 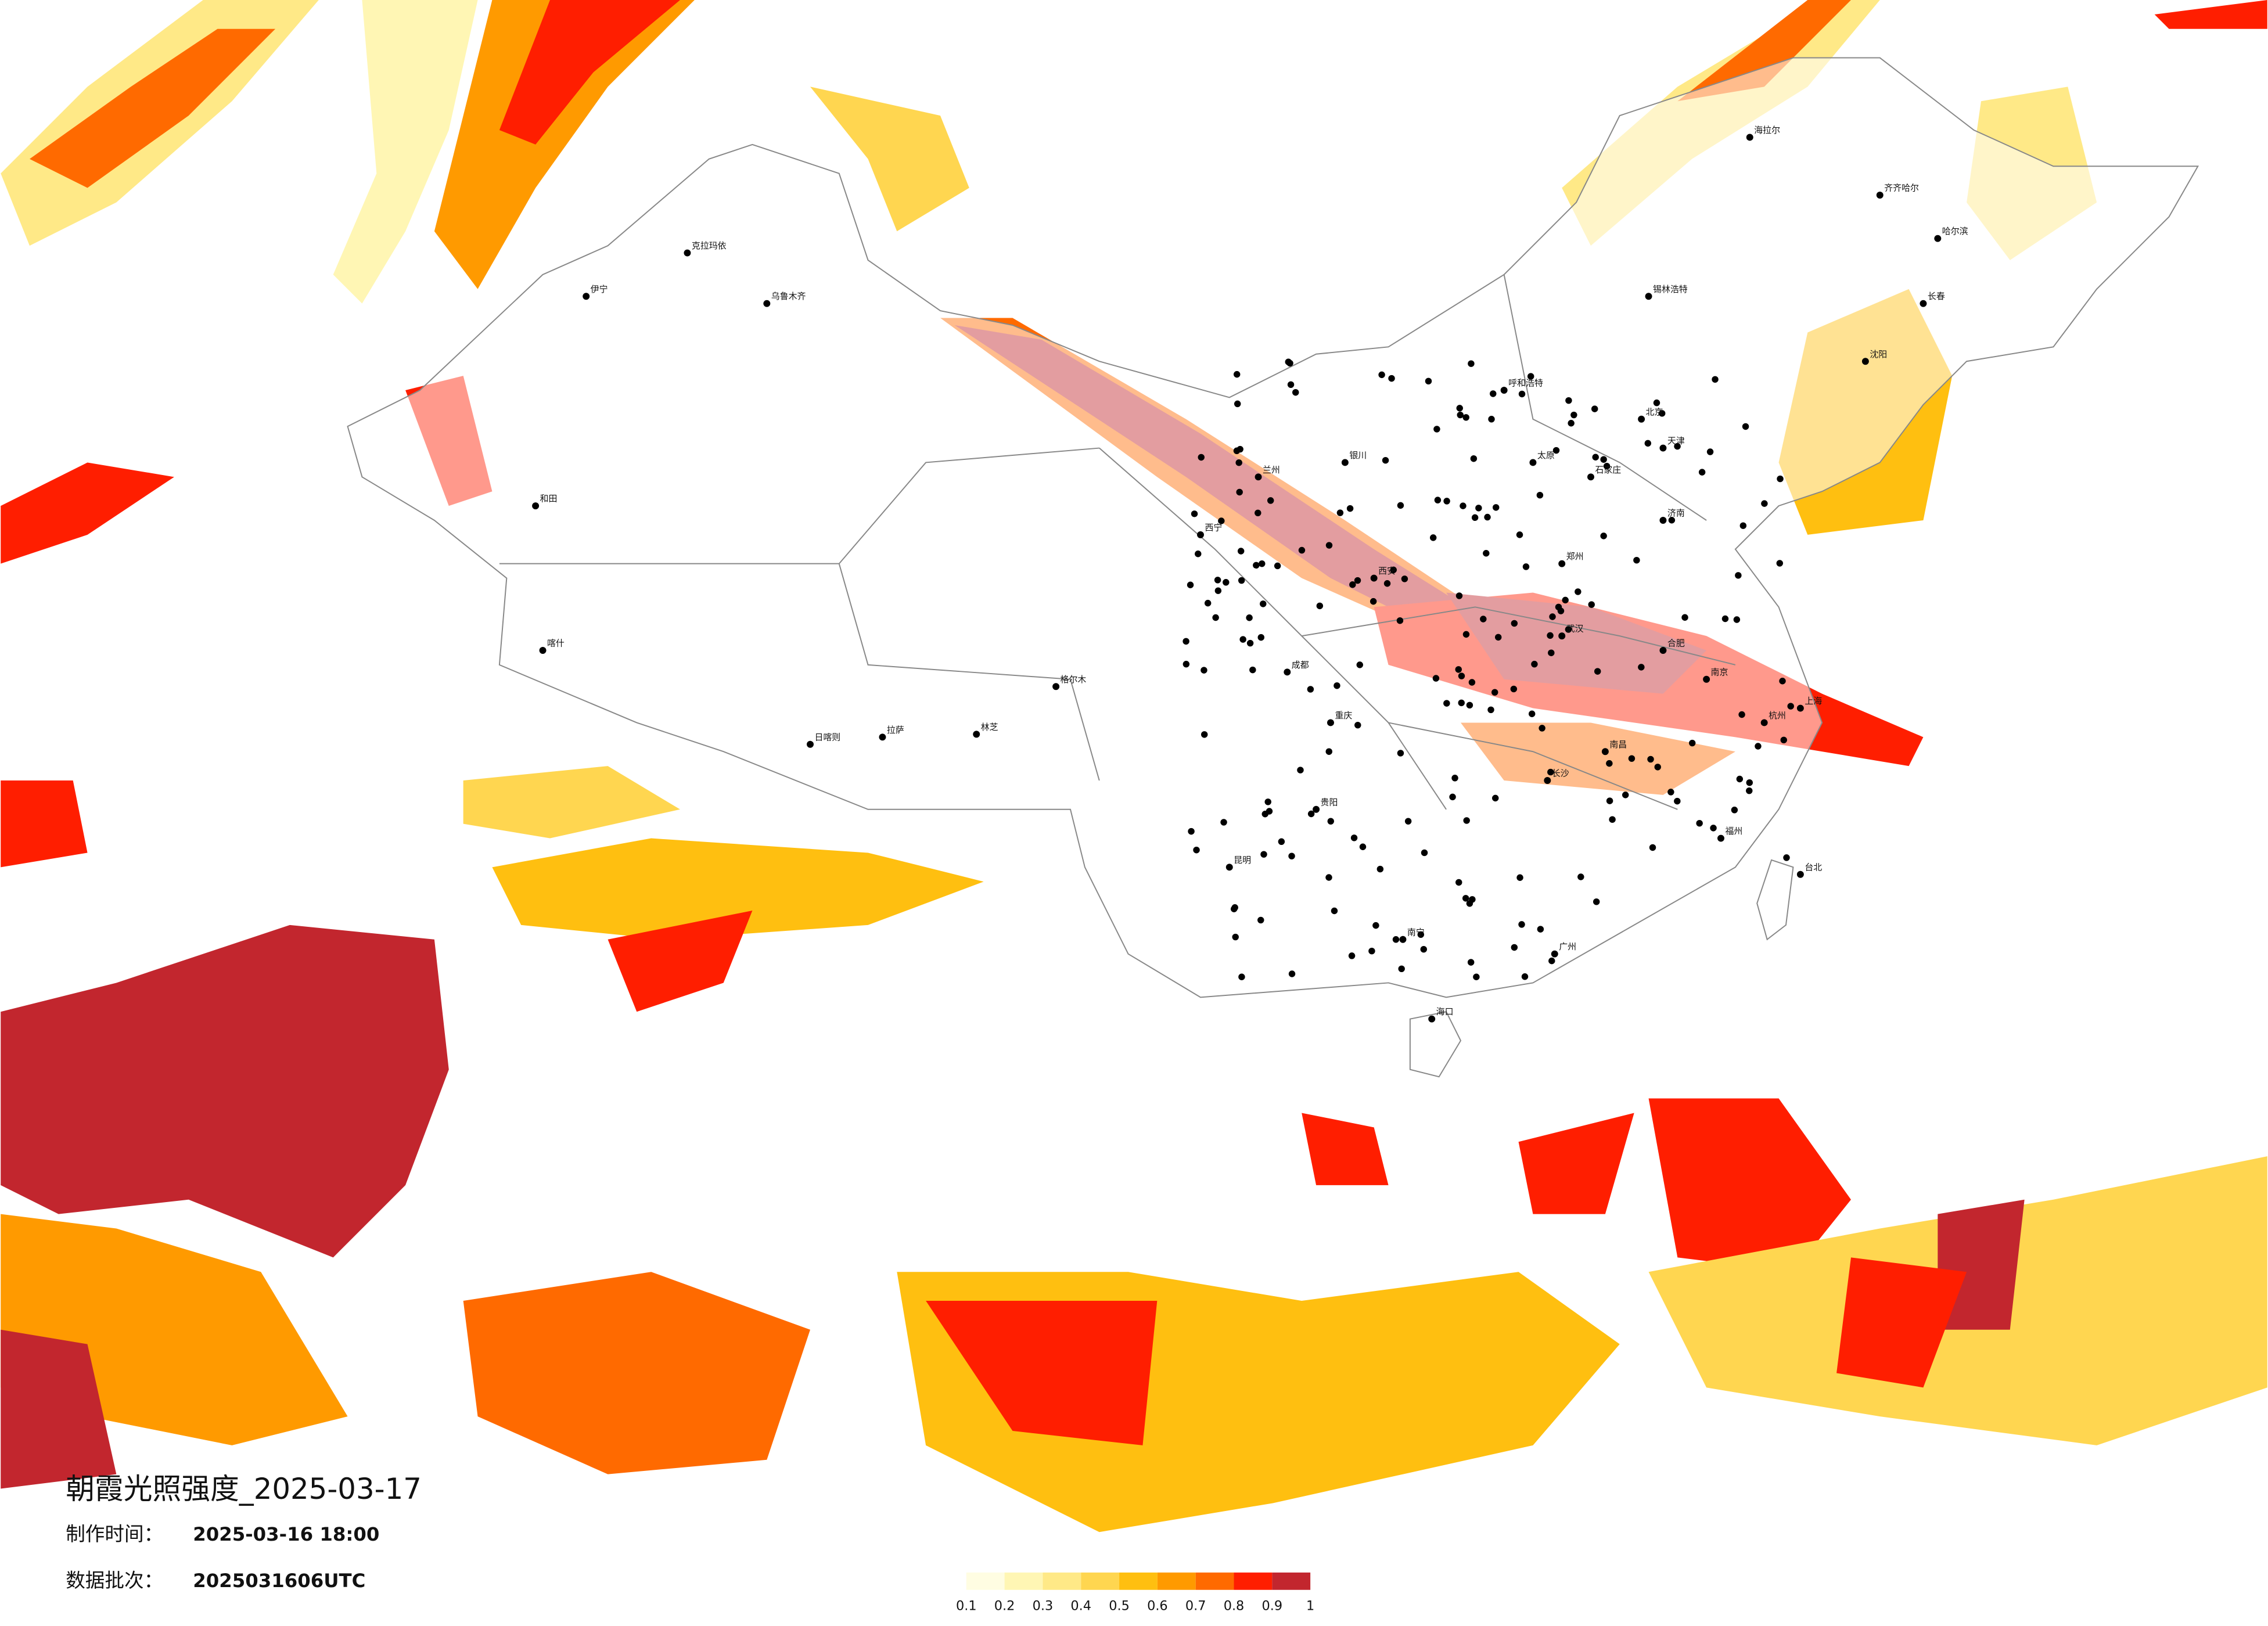 I want to click on city-label: 武汉, so click(x=1575, y=629).